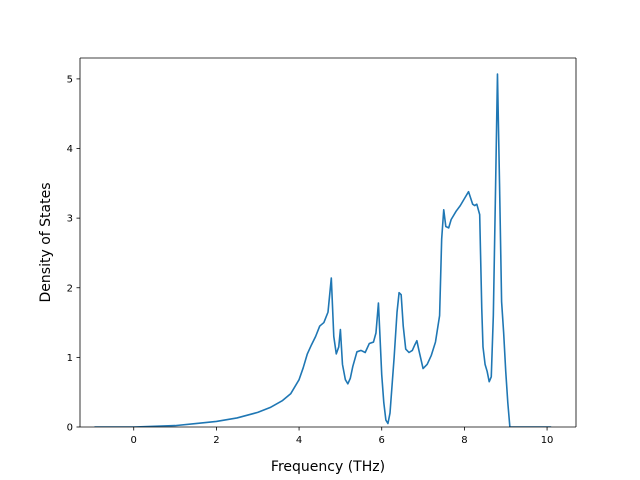 This screenshot has width=640, height=480. What do you see at coordinates (299, 440) in the screenshot?
I see `x-tick-label: 4` at bounding box center [299, 440].